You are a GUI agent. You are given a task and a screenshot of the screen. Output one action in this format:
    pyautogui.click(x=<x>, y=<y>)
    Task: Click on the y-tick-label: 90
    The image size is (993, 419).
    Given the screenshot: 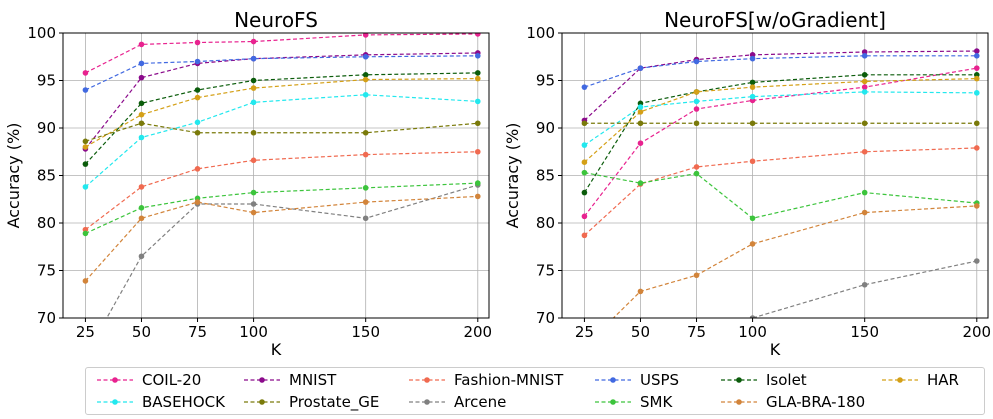 What is the action you would take?
    pyautogui.click(x=46, y=128)
    